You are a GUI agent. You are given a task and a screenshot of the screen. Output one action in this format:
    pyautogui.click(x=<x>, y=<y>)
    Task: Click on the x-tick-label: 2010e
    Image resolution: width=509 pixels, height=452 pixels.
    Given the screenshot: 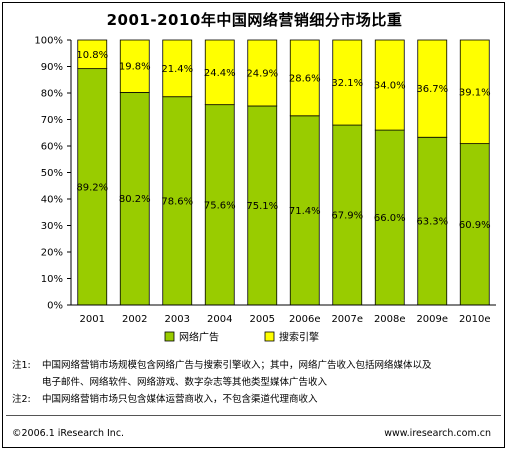 What is the action you would take?
    pyautogui.click(x=475, y=319)
    